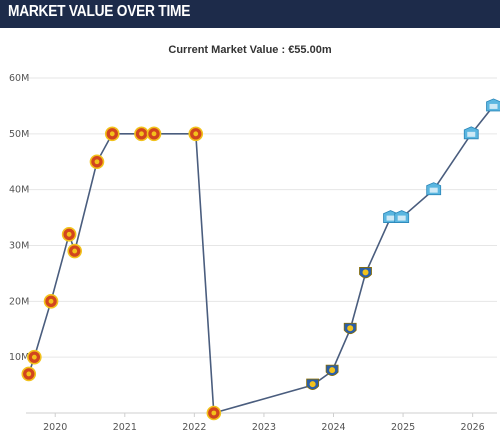 The image size is (500, 440). Describe the element at coordinates (19, 134) in the screenshot. I see `y-tick-label: 50M` at that location.